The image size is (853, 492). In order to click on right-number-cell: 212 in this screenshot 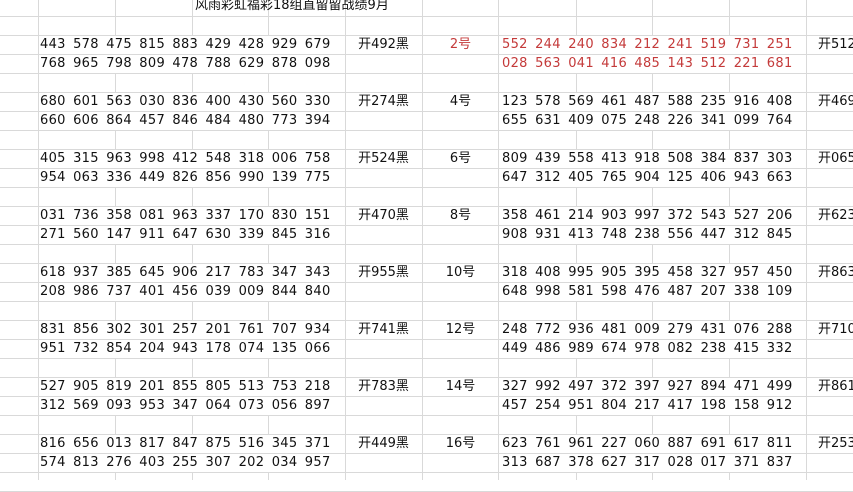, I will do `click(647, 44)`.